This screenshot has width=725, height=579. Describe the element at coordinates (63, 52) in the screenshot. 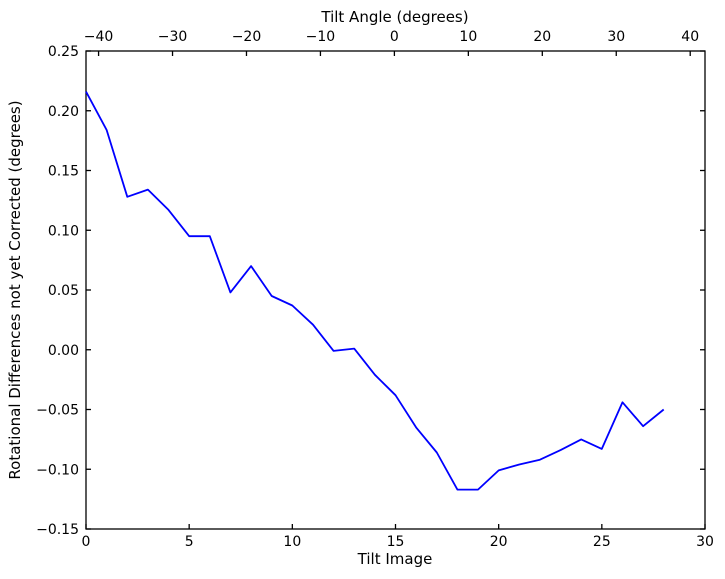

I see `tick-label: 0.25` at that location.